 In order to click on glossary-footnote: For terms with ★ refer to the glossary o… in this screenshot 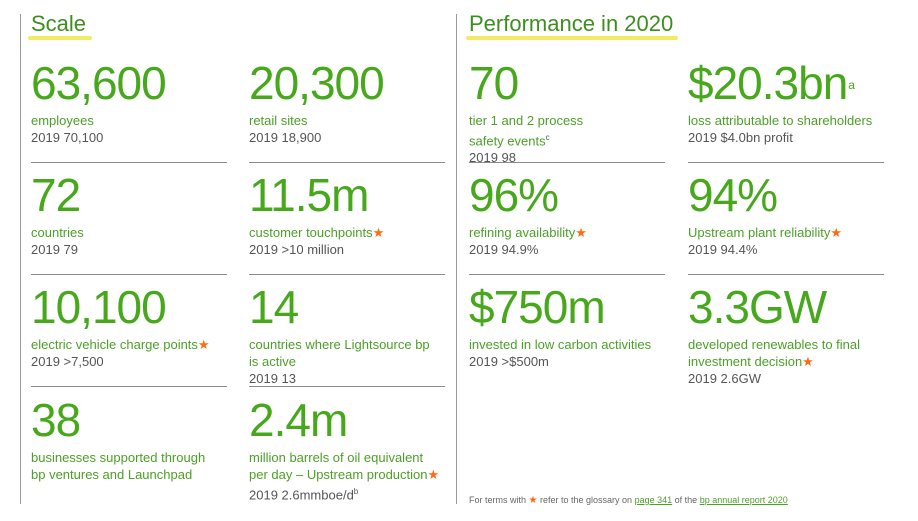, I will do `click(628, 500)`.